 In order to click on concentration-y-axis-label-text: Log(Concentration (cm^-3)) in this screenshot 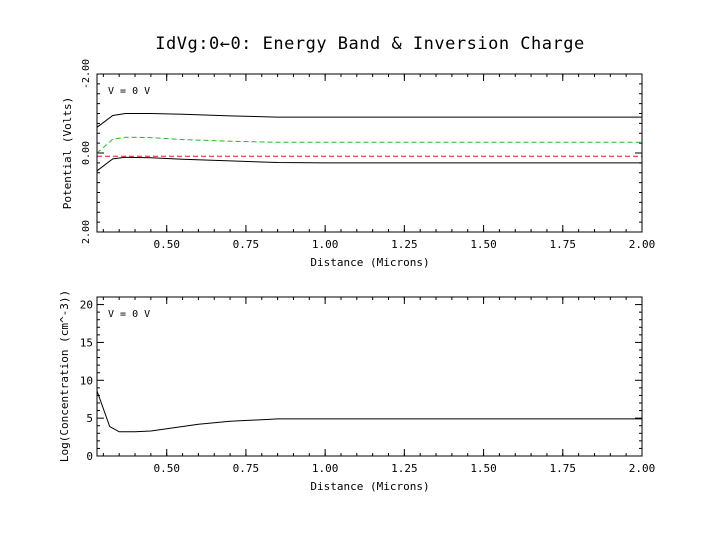, I will do `click(64, 376)`.